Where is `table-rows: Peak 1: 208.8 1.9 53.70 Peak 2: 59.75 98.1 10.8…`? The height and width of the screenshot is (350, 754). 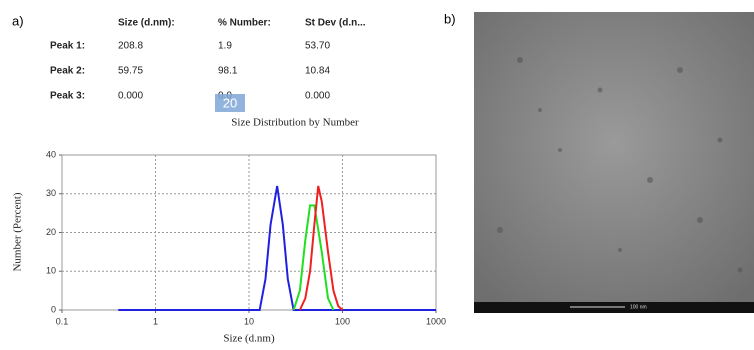 table-rows: Peak 1: 208.8 1.9 53.70 Peak 2: 59.75 98.1 10.8… is located at coordinates (190, 71).